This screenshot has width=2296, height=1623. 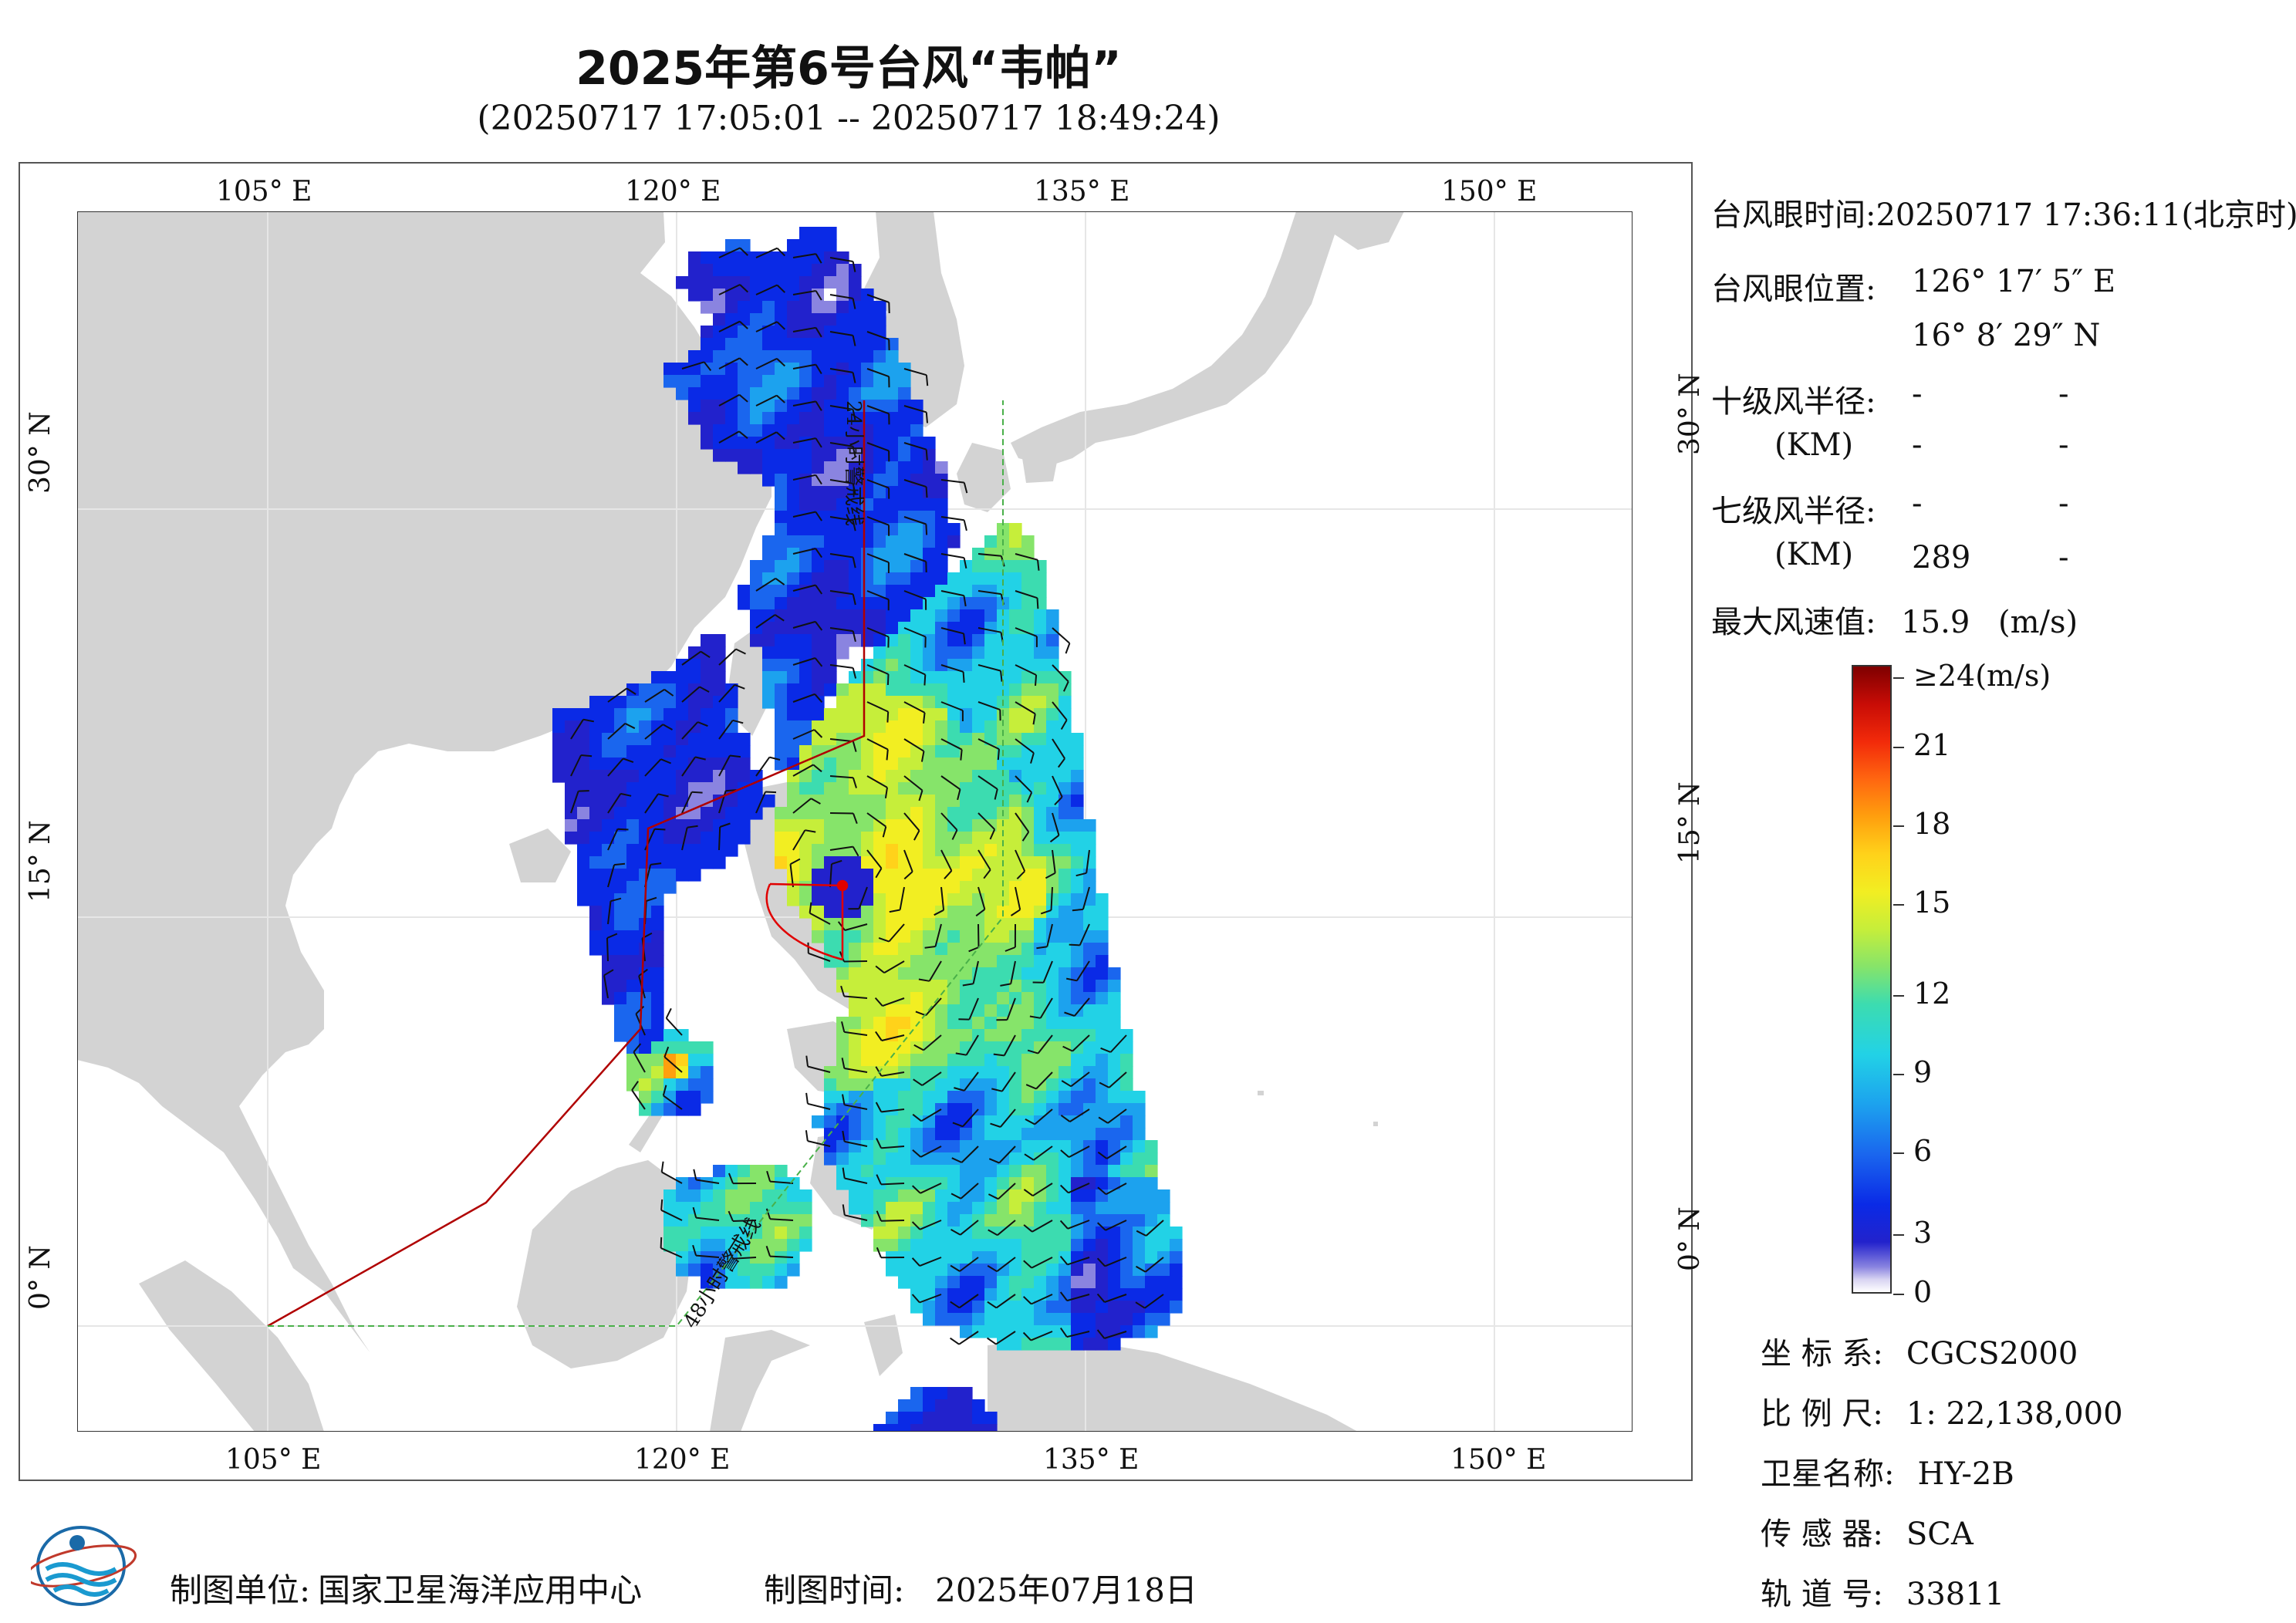 What do you see at coordinates (1917, 394) in the screenshot?
I see `r10-value-ne: -` at bounding box center [1917, 394].